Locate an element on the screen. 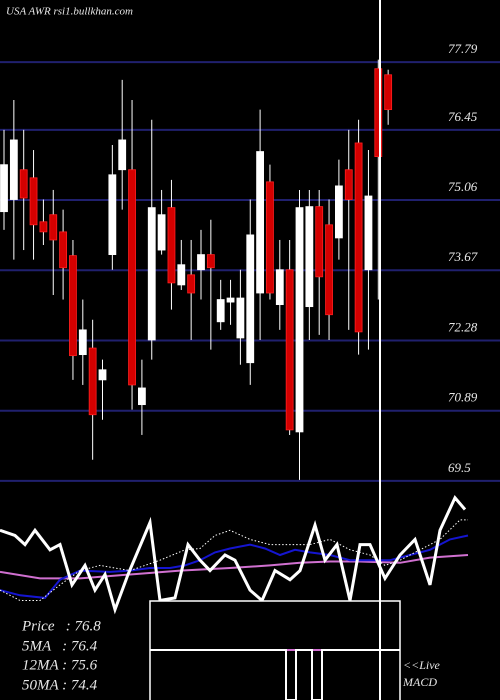  y-tick-label: 72.28 is located at coordinates (463, 326).